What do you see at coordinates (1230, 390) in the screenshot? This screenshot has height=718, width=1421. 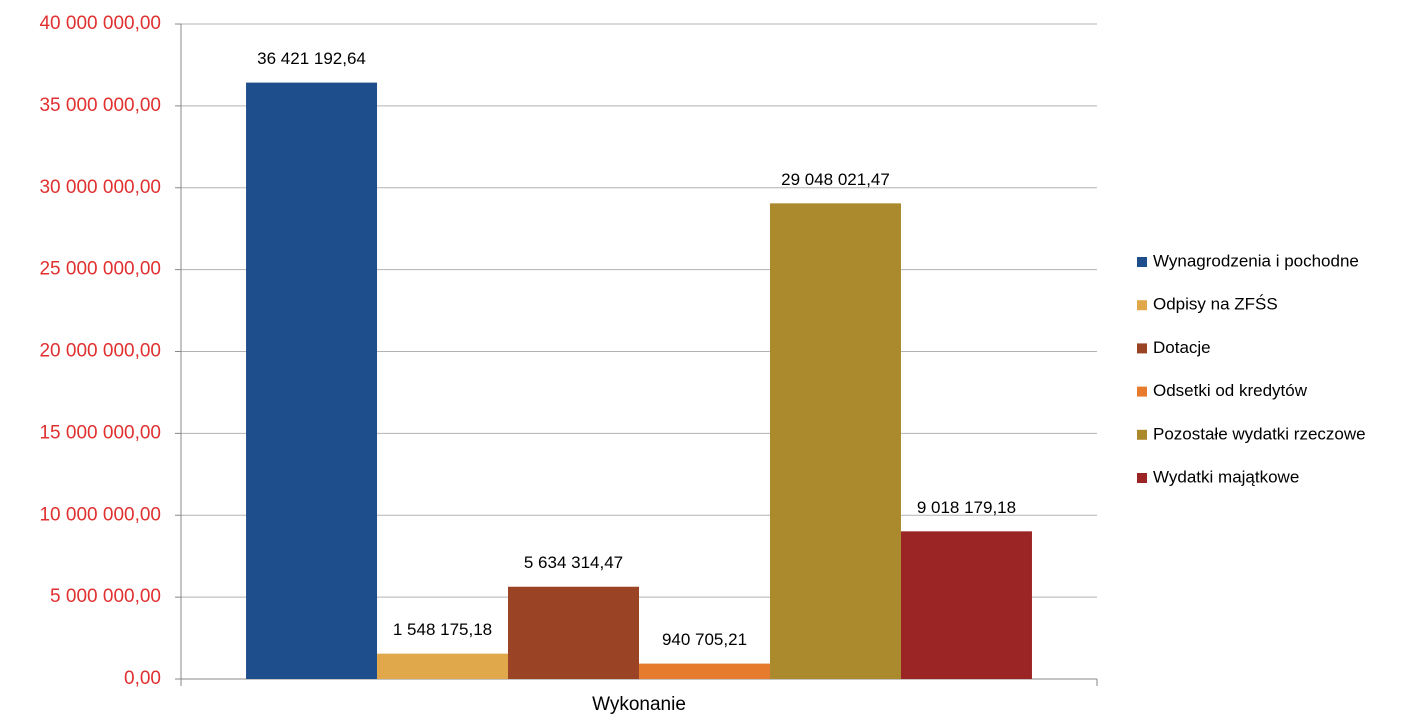 I see `legend-label: Odsetki od kredytów` at bounding box center [1230, 390].